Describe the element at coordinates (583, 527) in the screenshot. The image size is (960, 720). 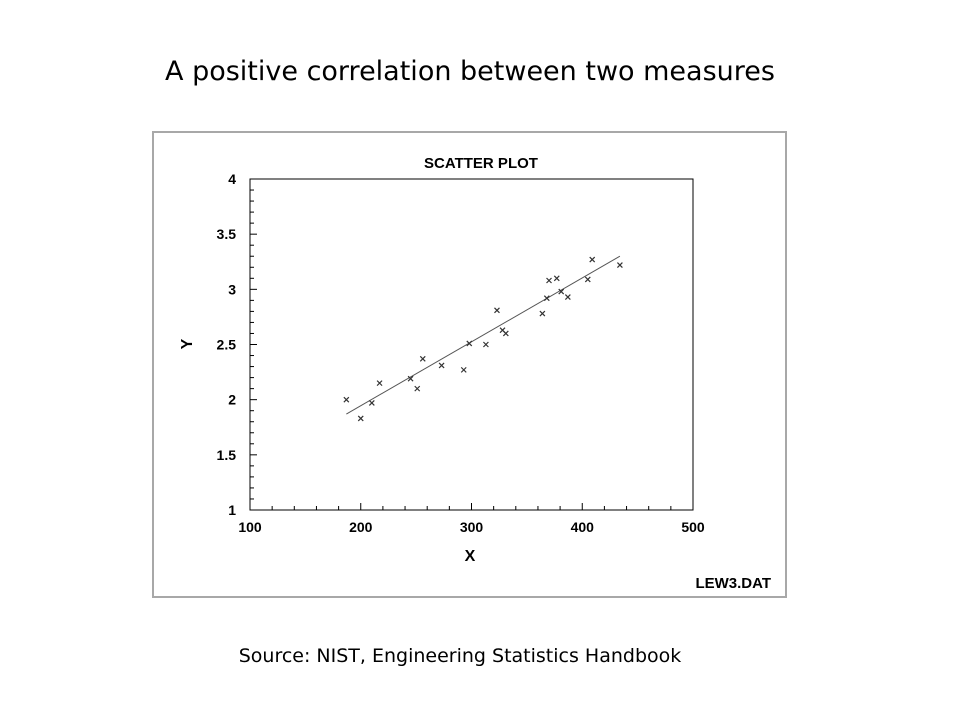
I see `x-tick-label: 400` at that location.